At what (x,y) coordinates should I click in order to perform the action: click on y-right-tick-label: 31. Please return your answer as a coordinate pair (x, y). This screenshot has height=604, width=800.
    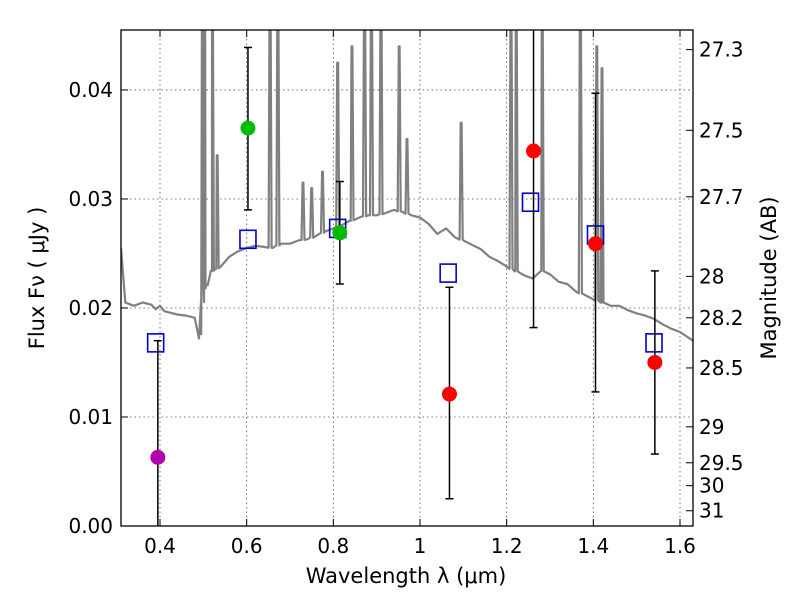
    Looking at the image, I should click on (711, 511).